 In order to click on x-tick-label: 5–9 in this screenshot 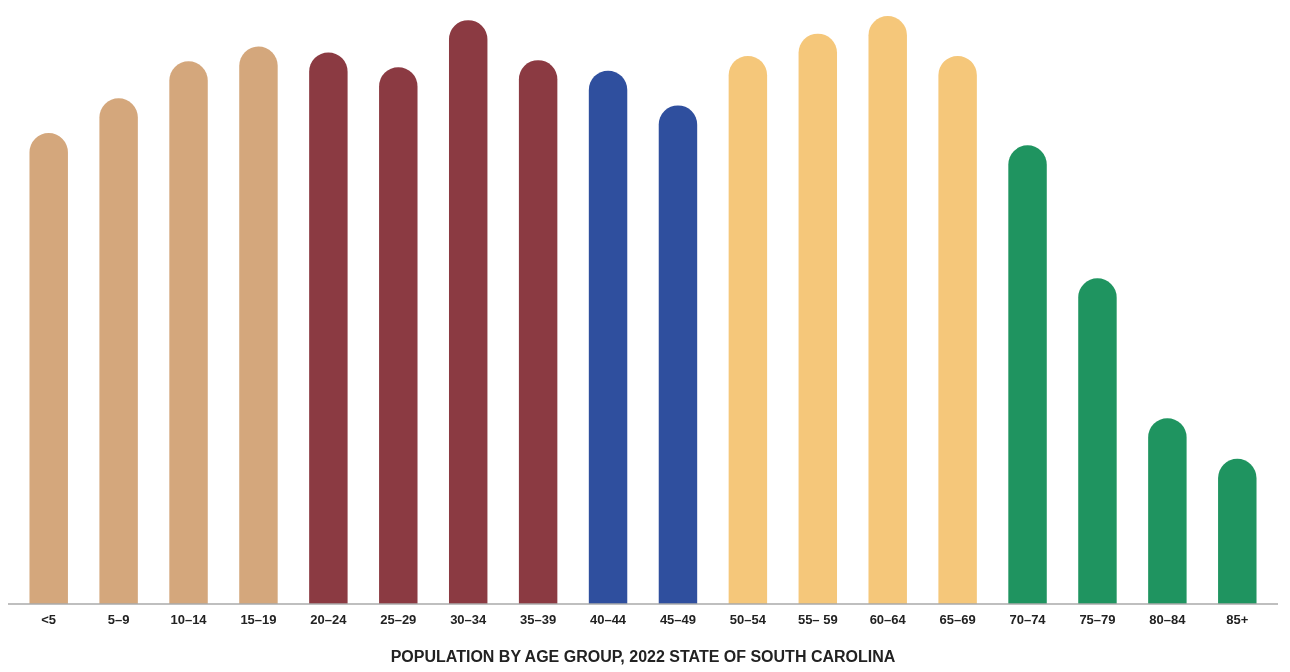, I will do `click(118, 619)`.